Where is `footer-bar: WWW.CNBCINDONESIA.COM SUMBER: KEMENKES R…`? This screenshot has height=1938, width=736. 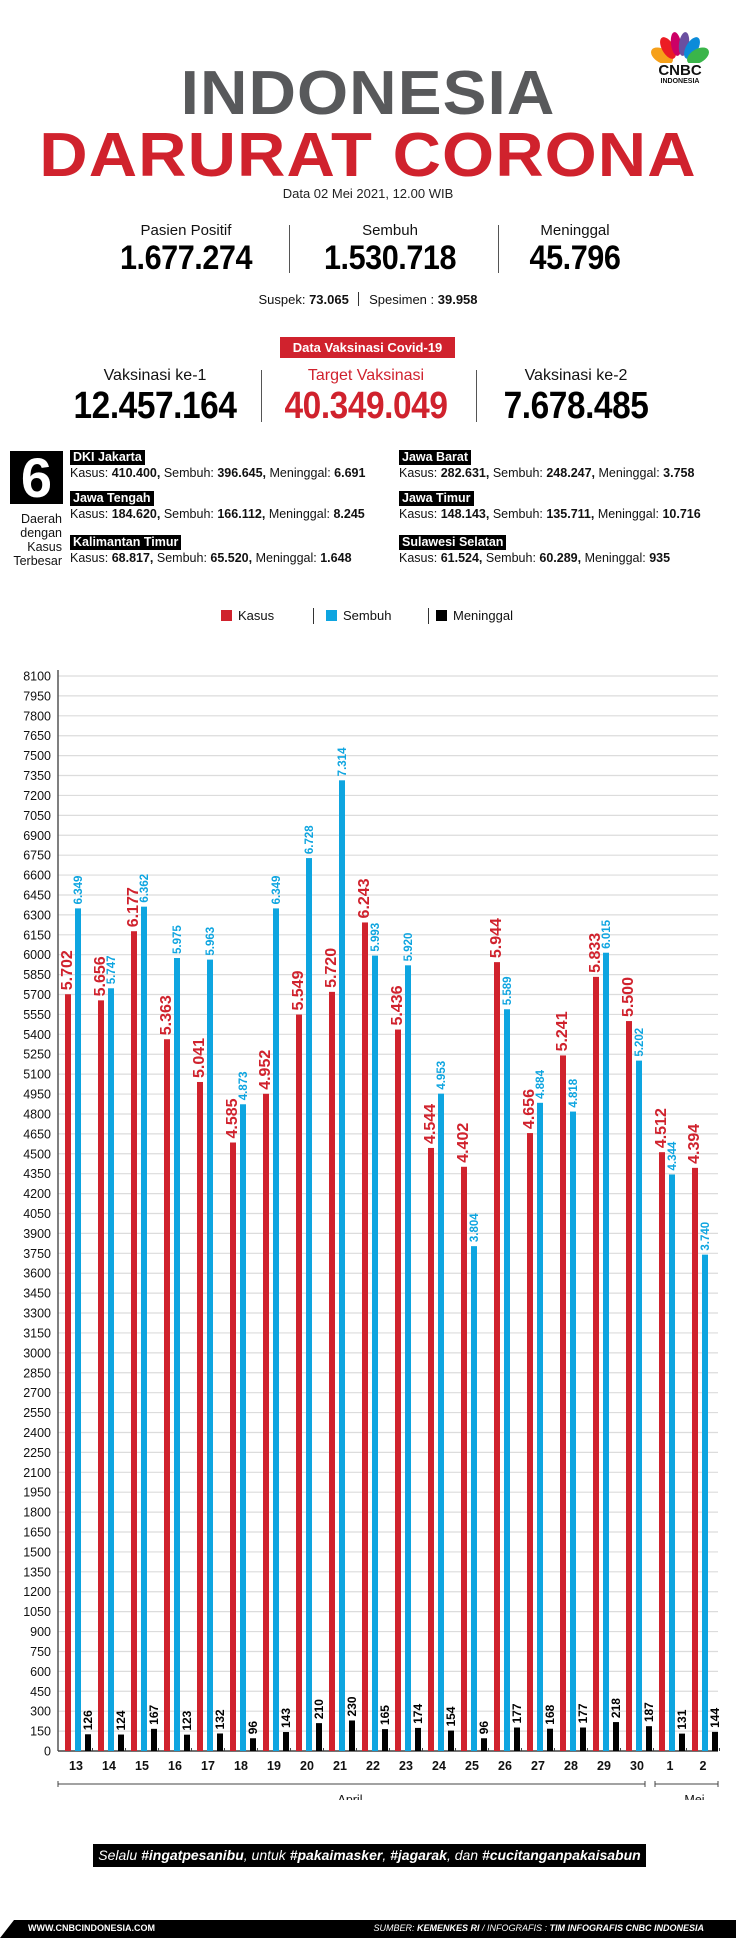
footer-bar: WWW.CNBCINDONESIA.COM SUMBER: KEMENKES R… is located at coordinates (368, 1929).